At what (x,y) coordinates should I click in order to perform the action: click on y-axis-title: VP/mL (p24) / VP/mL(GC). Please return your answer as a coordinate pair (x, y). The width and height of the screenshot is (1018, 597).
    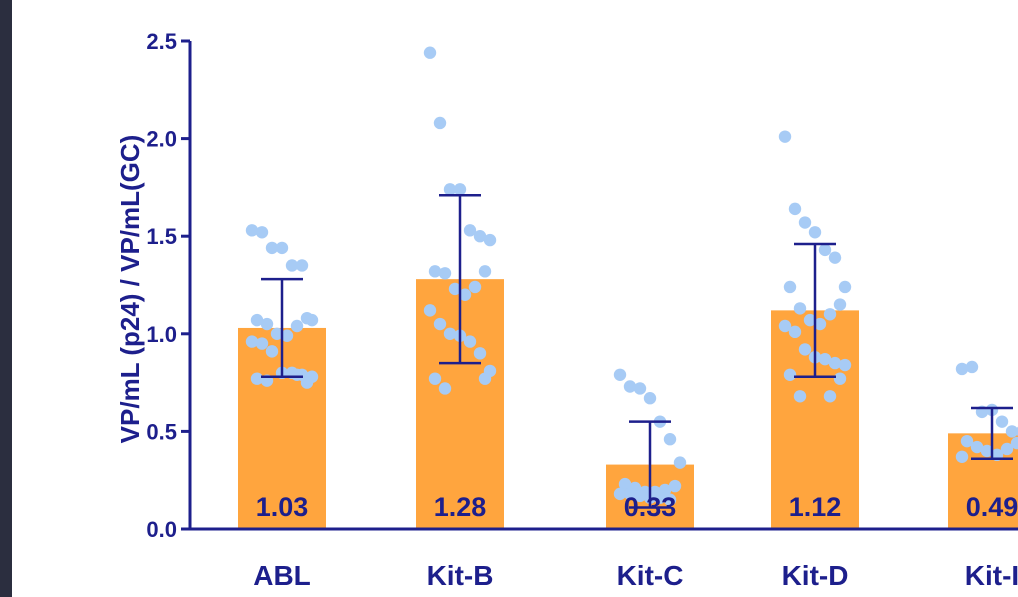
    Looking at the image, I should click on (130, 289).